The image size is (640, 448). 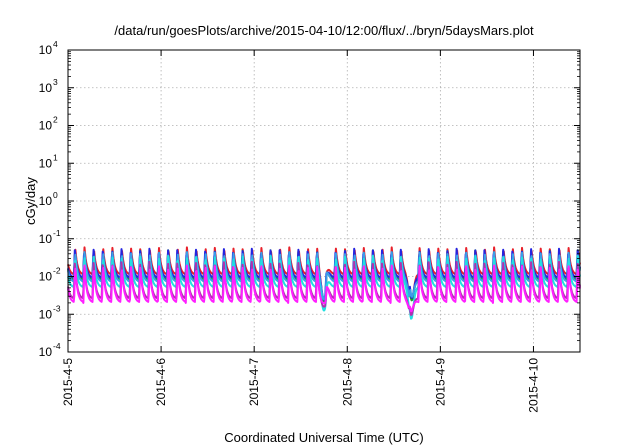 I want to click on y-tick-exponent: 0, so click(x=55, y=195).